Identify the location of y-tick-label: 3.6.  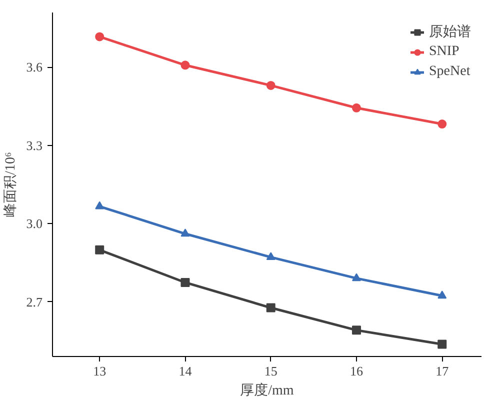
(34, 67).